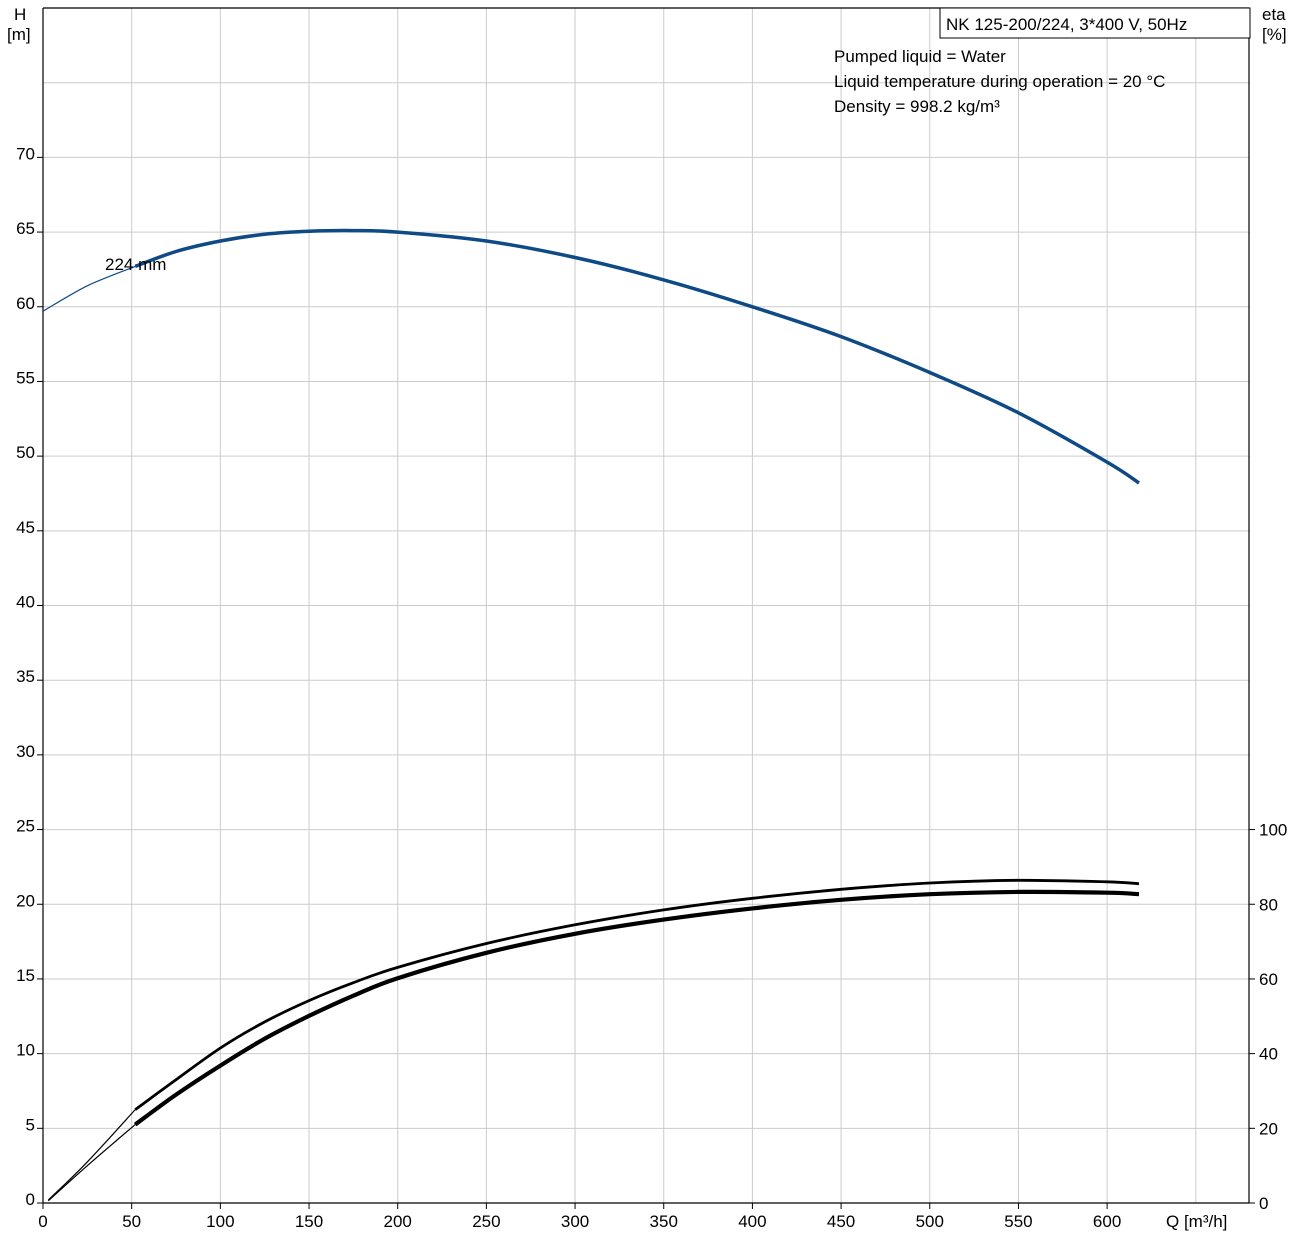 Image resolution: width=1314 pixels, height=1241 pixels. Describe the element at coordinates (25, 303) in the screenshot. I see `y-left-tick-label: 60` at that location.